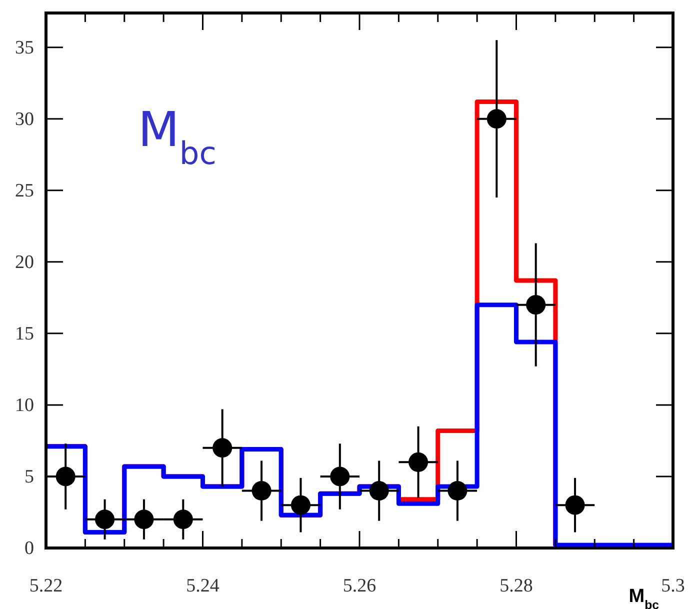 The height and width of the screenshot is (609, 689). What do you see at coordinates (673, 585) in the screenshot?
I see `x-tick-label: 5.3` at bounding box center [673, 585].